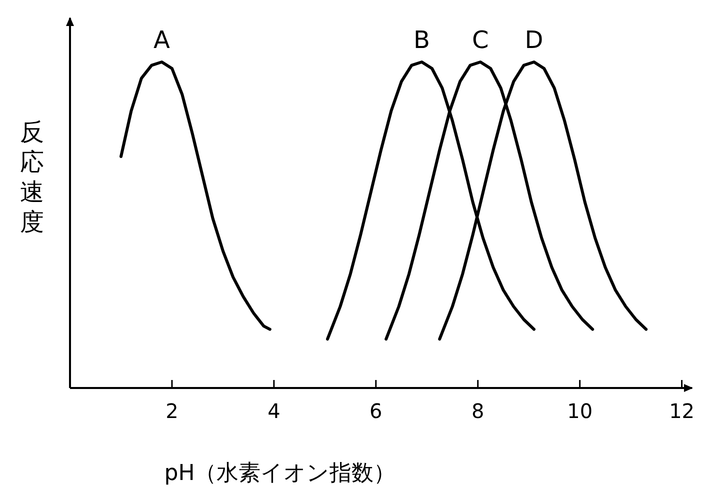 The image size is (708, 494). Describe the element at coordinates (32, 177) in the screenshot. I see `y-axis-title: 反応速度` at that location.